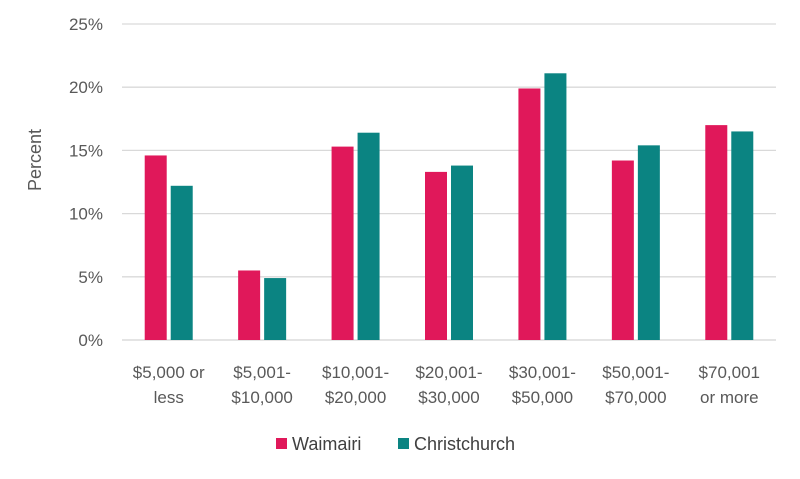  Describe the element at coordinates (464, 444) in the screenshot. I see `legend-label-christchurch: Christchurch` at that location.